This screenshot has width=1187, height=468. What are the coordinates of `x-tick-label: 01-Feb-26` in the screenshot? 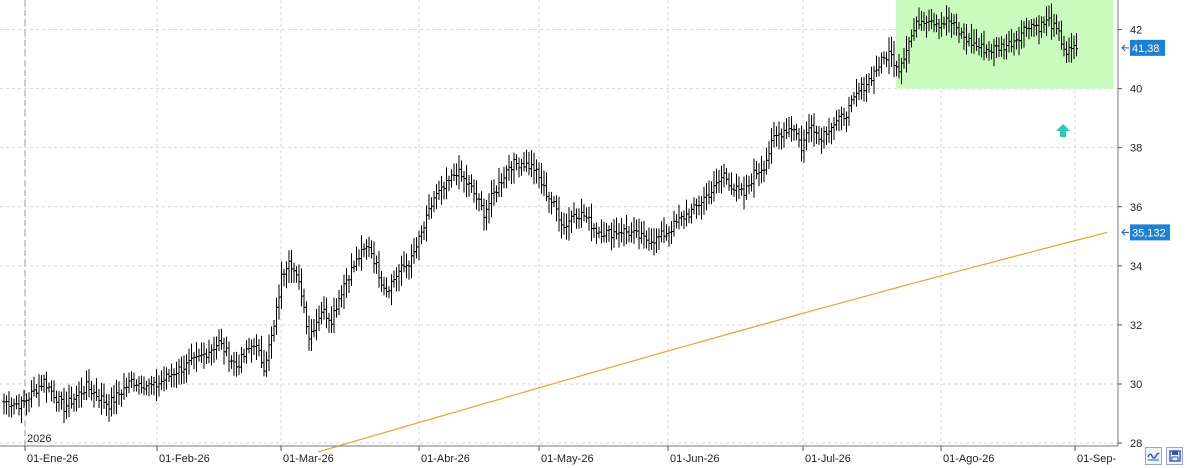 It's located at (184, 459).